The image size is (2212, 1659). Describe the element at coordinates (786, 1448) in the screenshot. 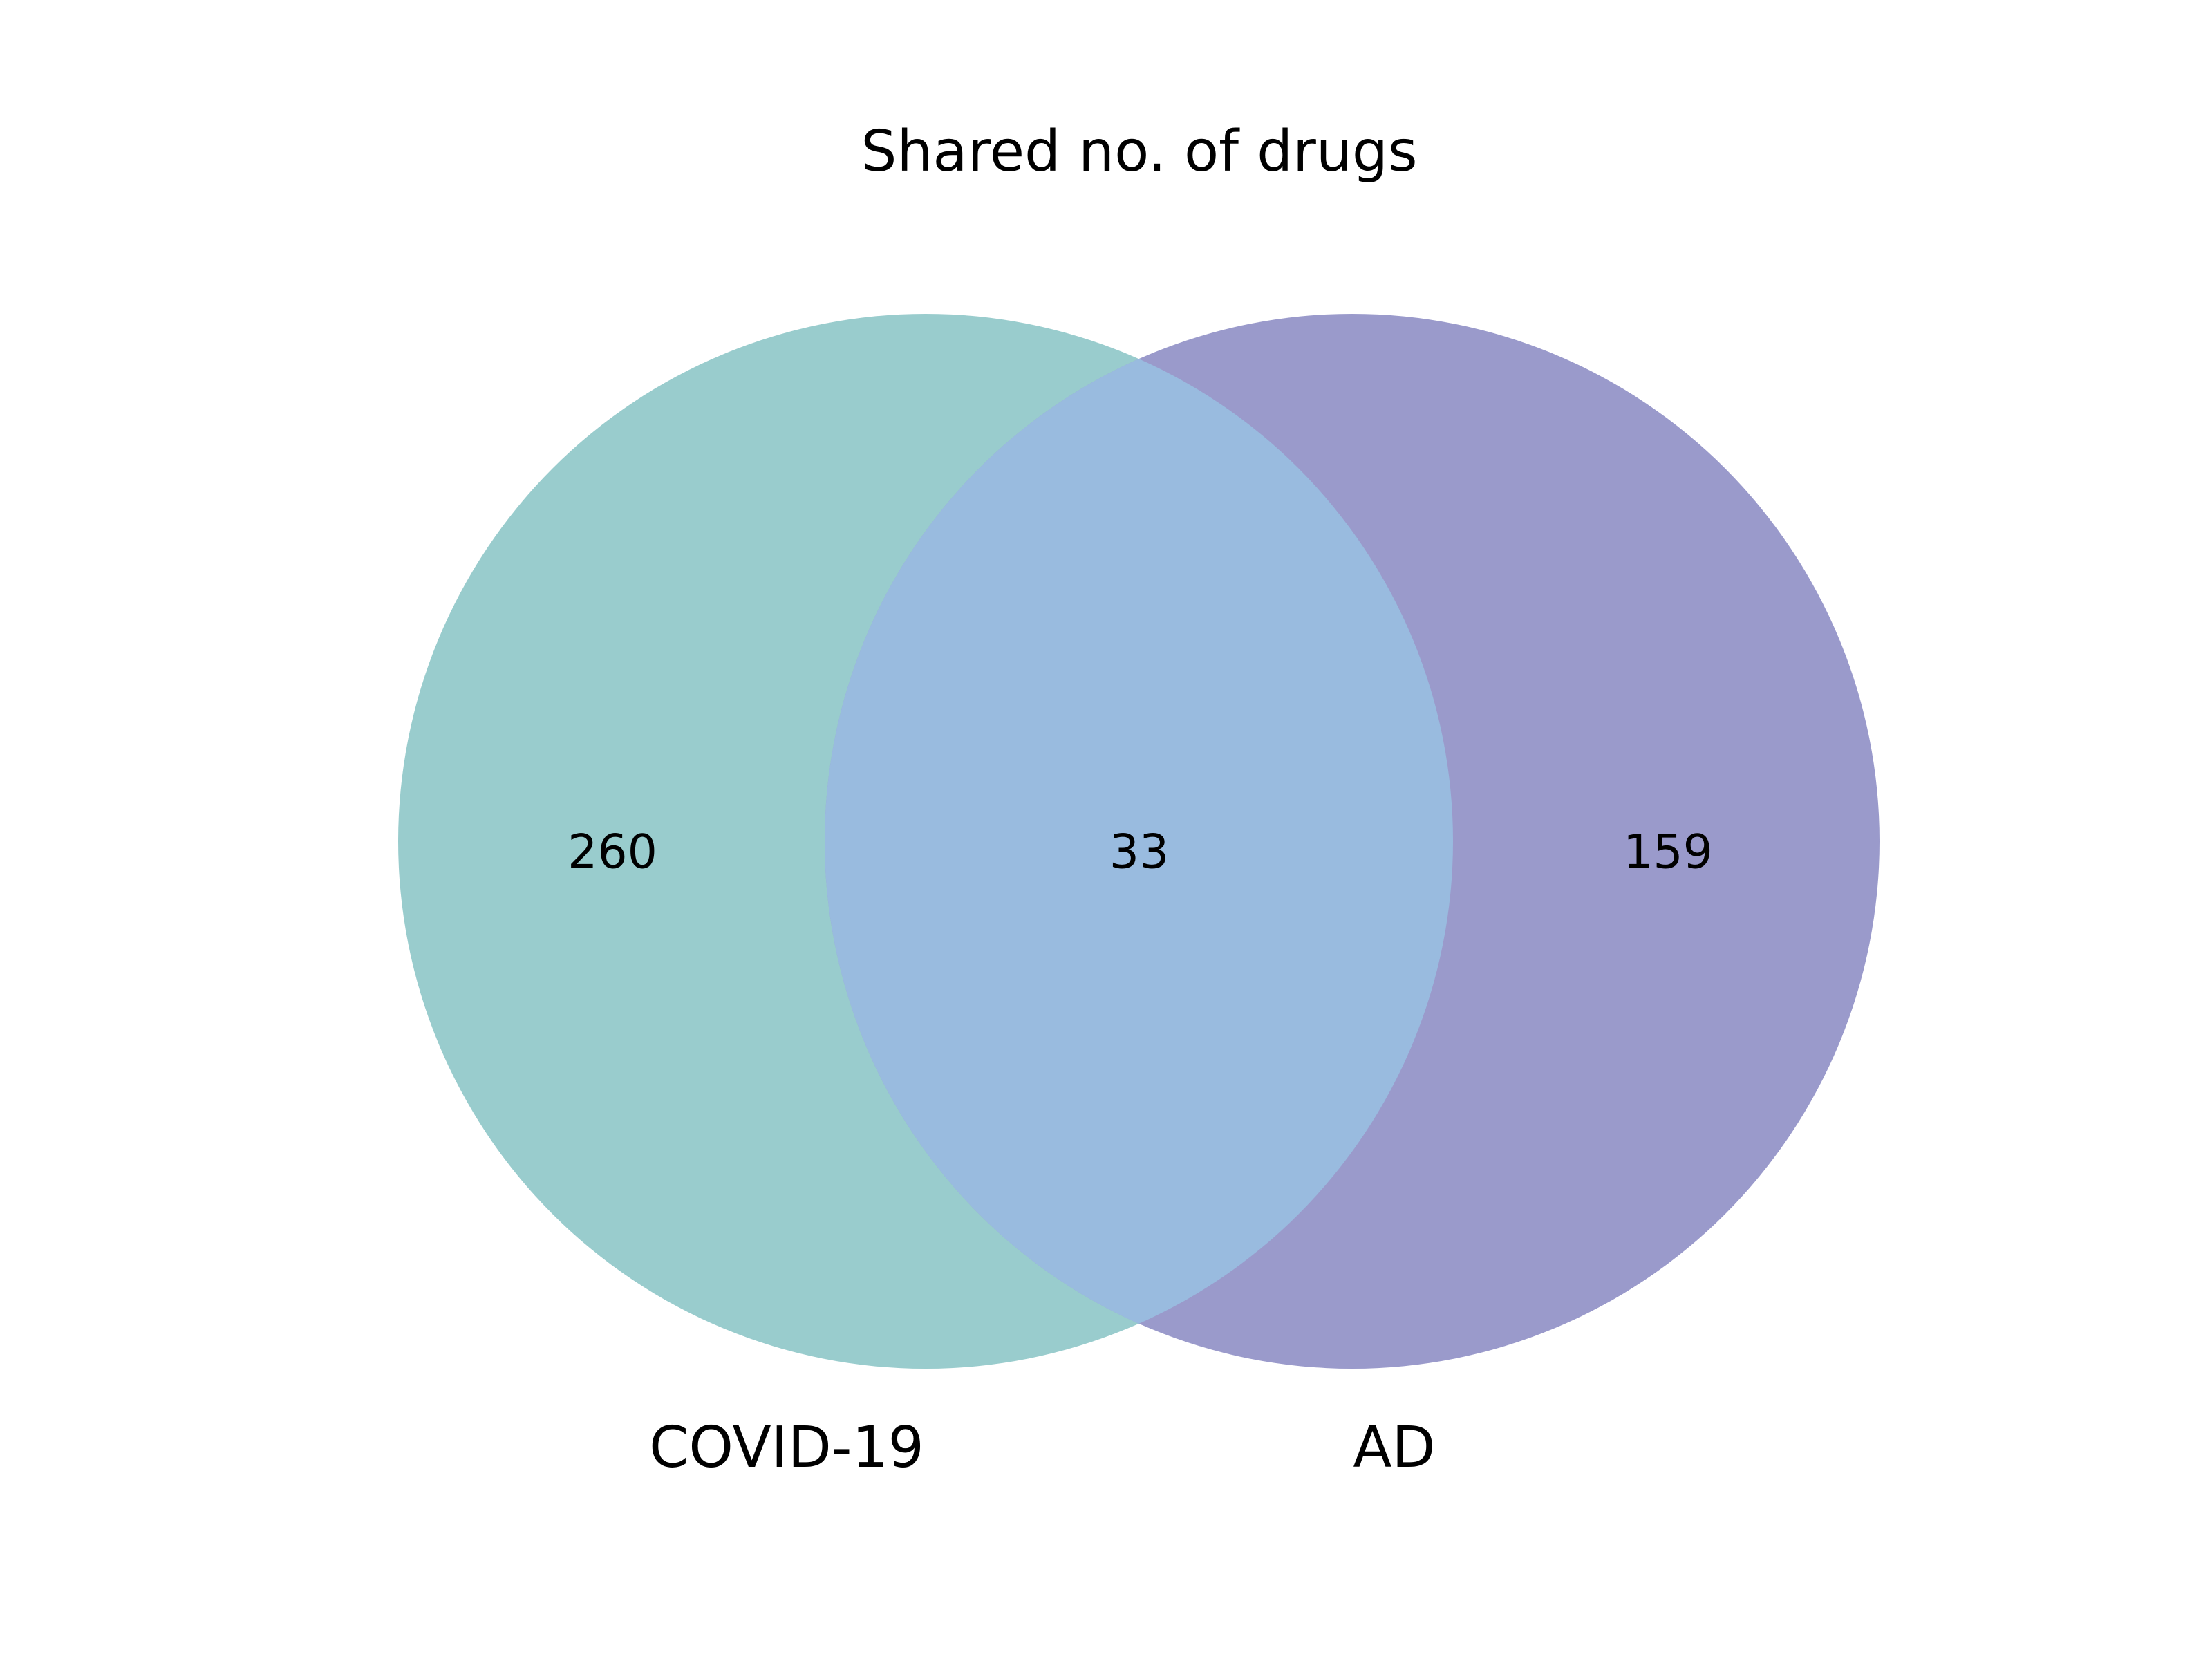

I see `covid-19-set-label: COVID-19` at that location.